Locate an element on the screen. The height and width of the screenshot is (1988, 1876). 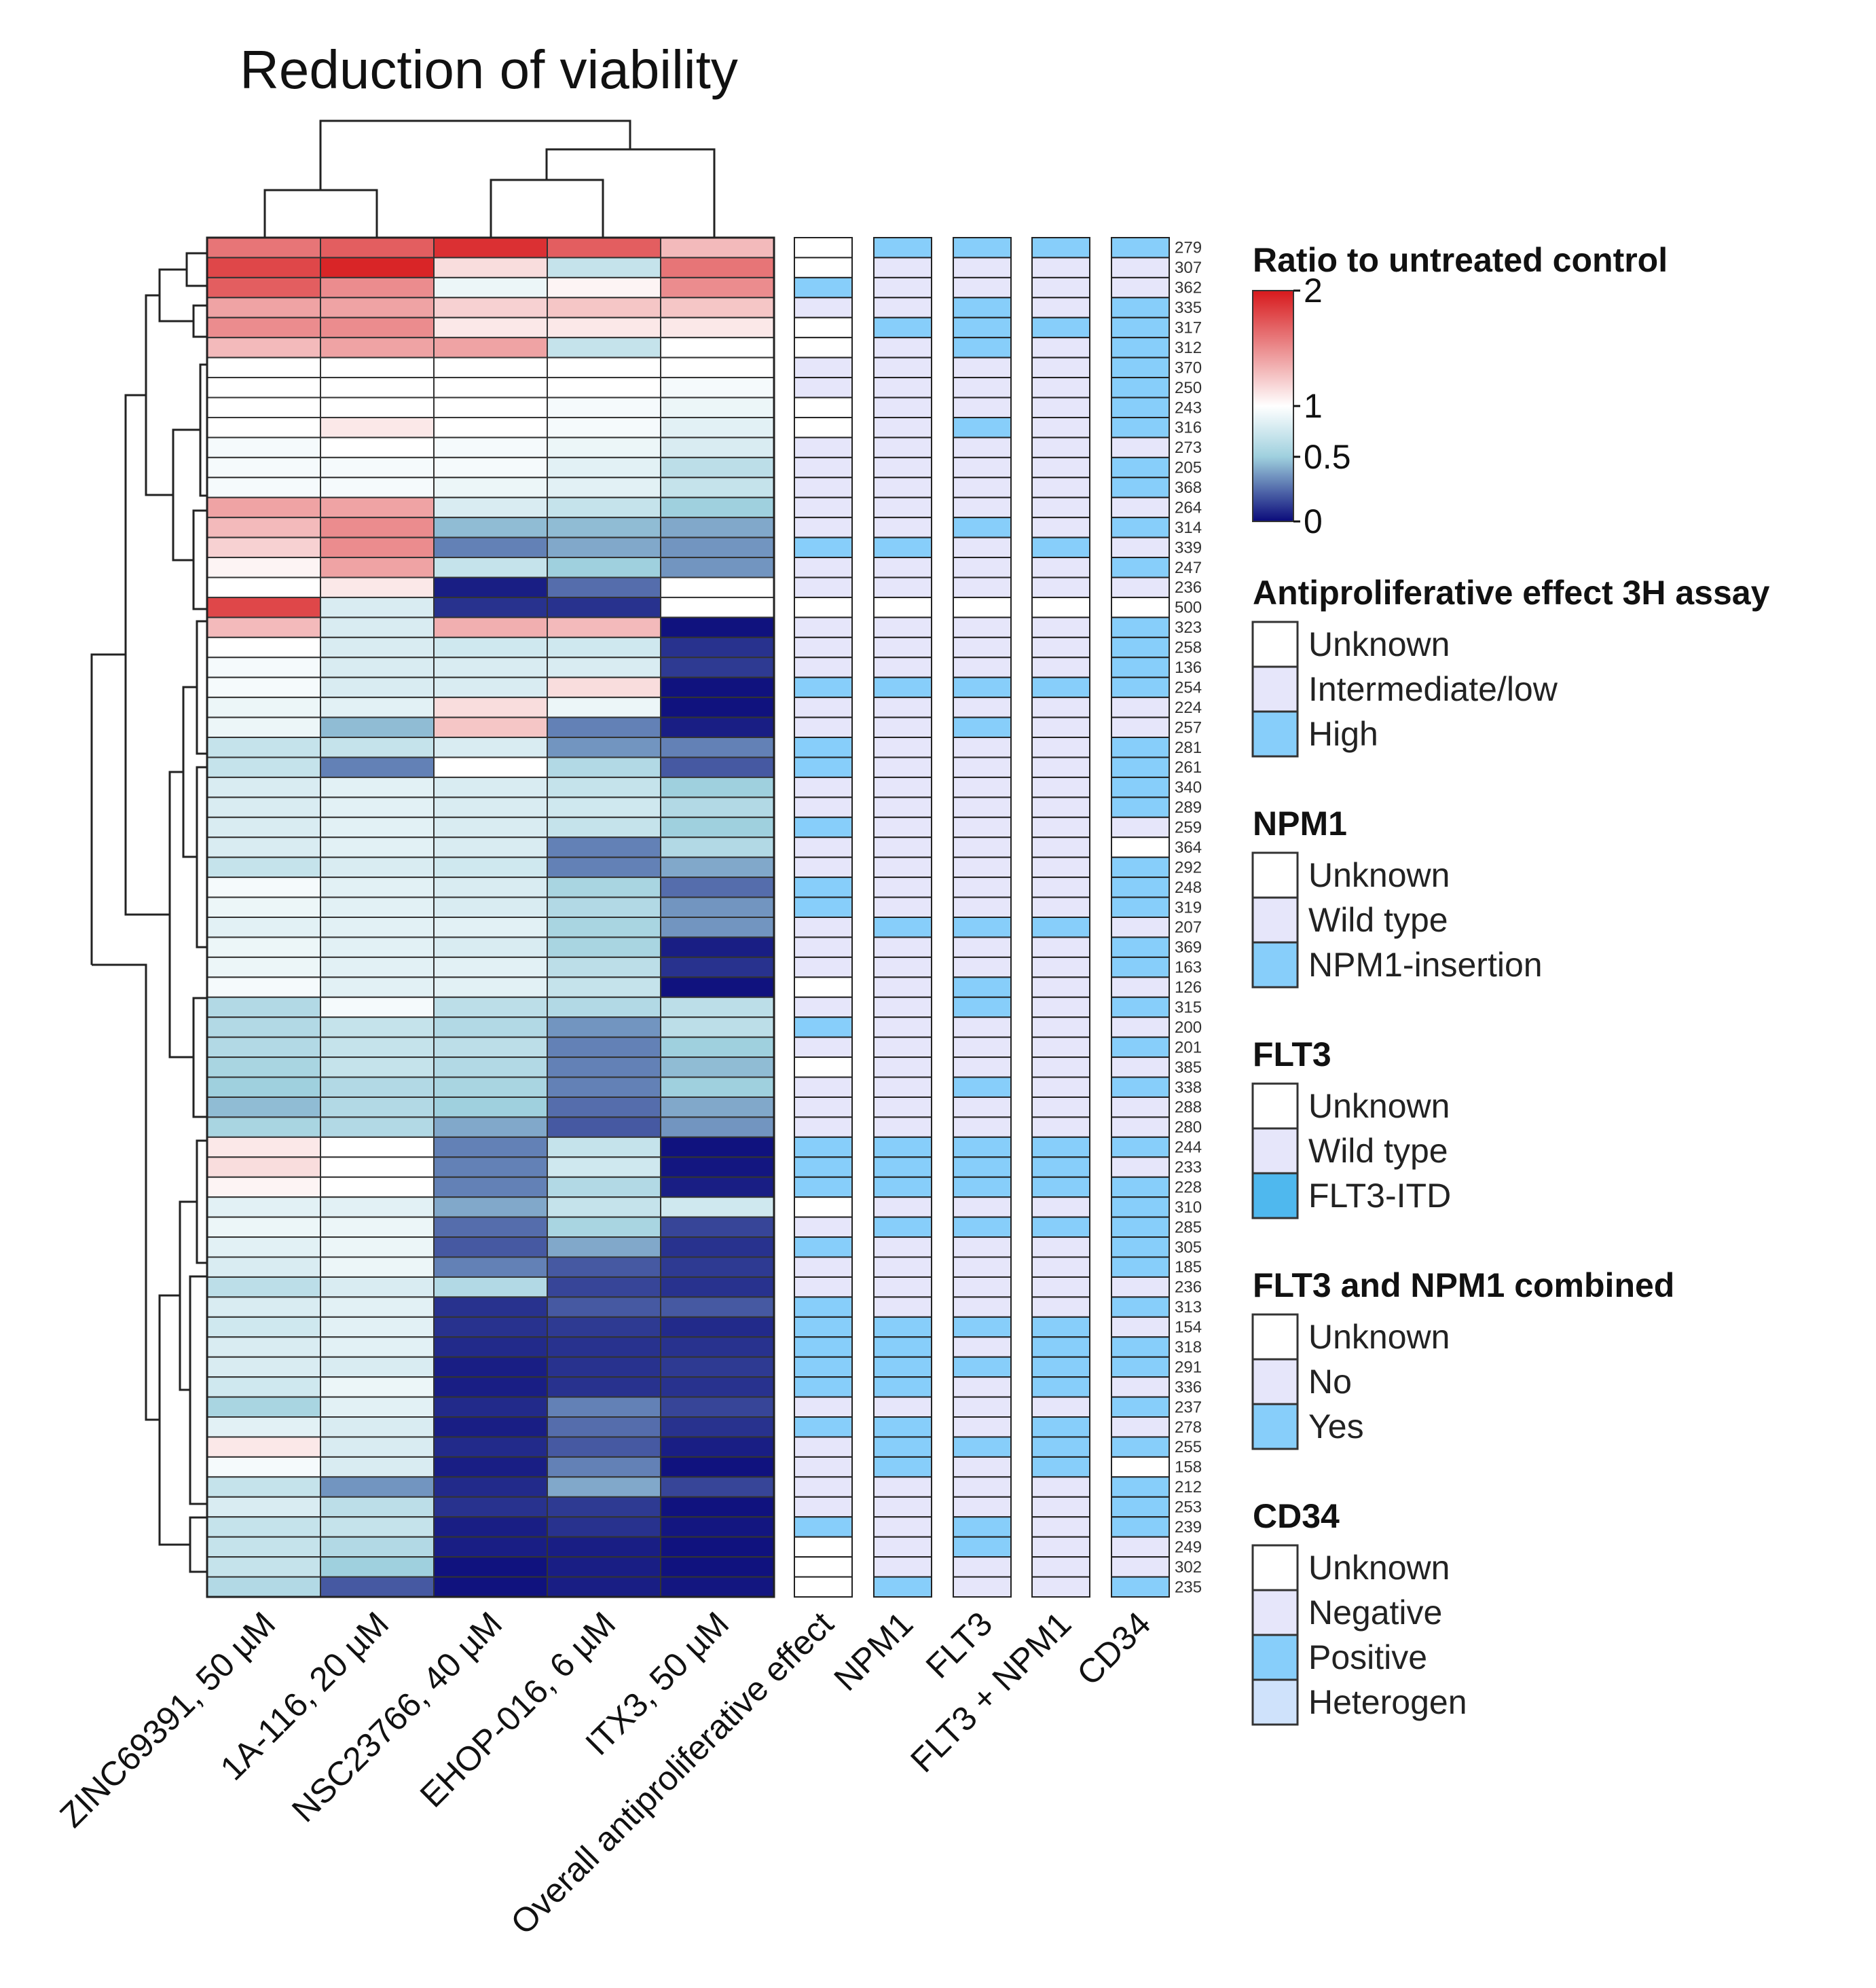
row-label: 364 is located at coordinates (1188, 848).